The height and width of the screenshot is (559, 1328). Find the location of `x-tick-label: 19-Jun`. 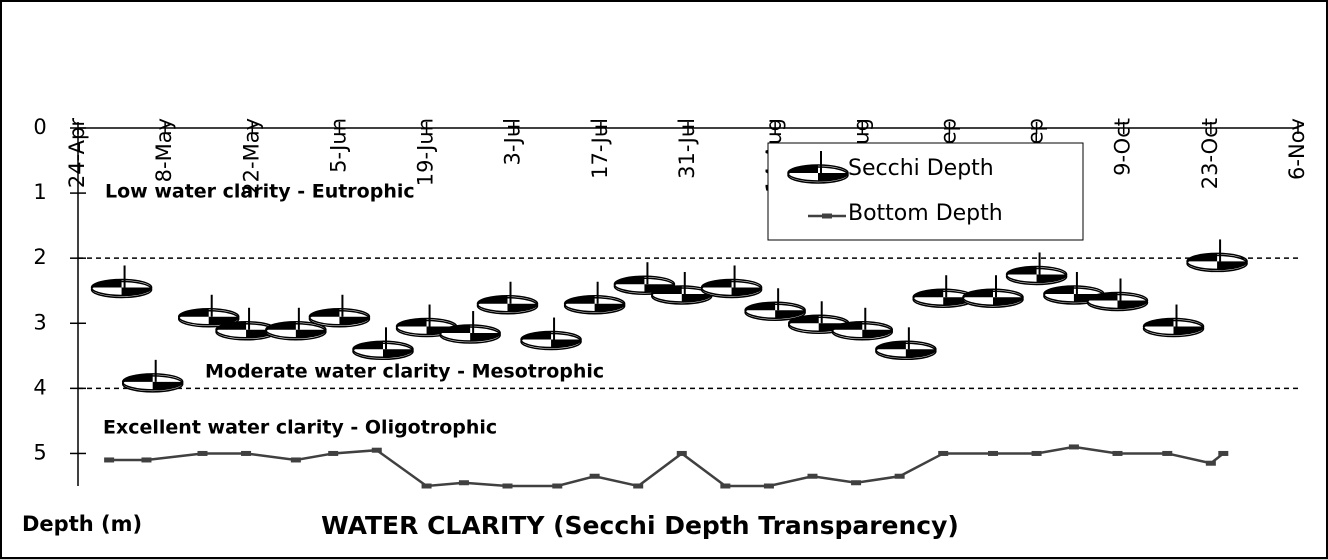

x-tick-label: 19-Jun is located at coordinates (426, 152).